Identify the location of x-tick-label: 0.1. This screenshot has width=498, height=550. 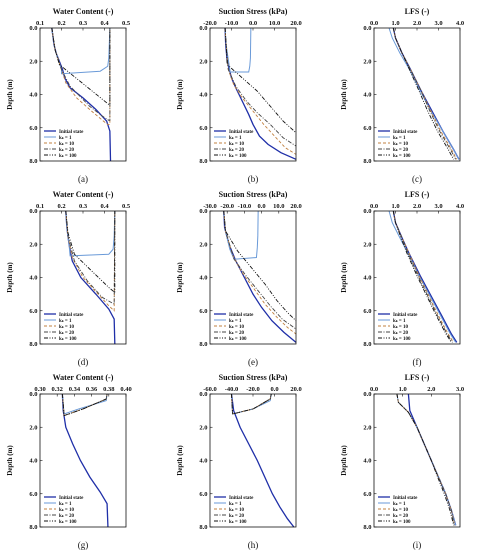
(40, 206).